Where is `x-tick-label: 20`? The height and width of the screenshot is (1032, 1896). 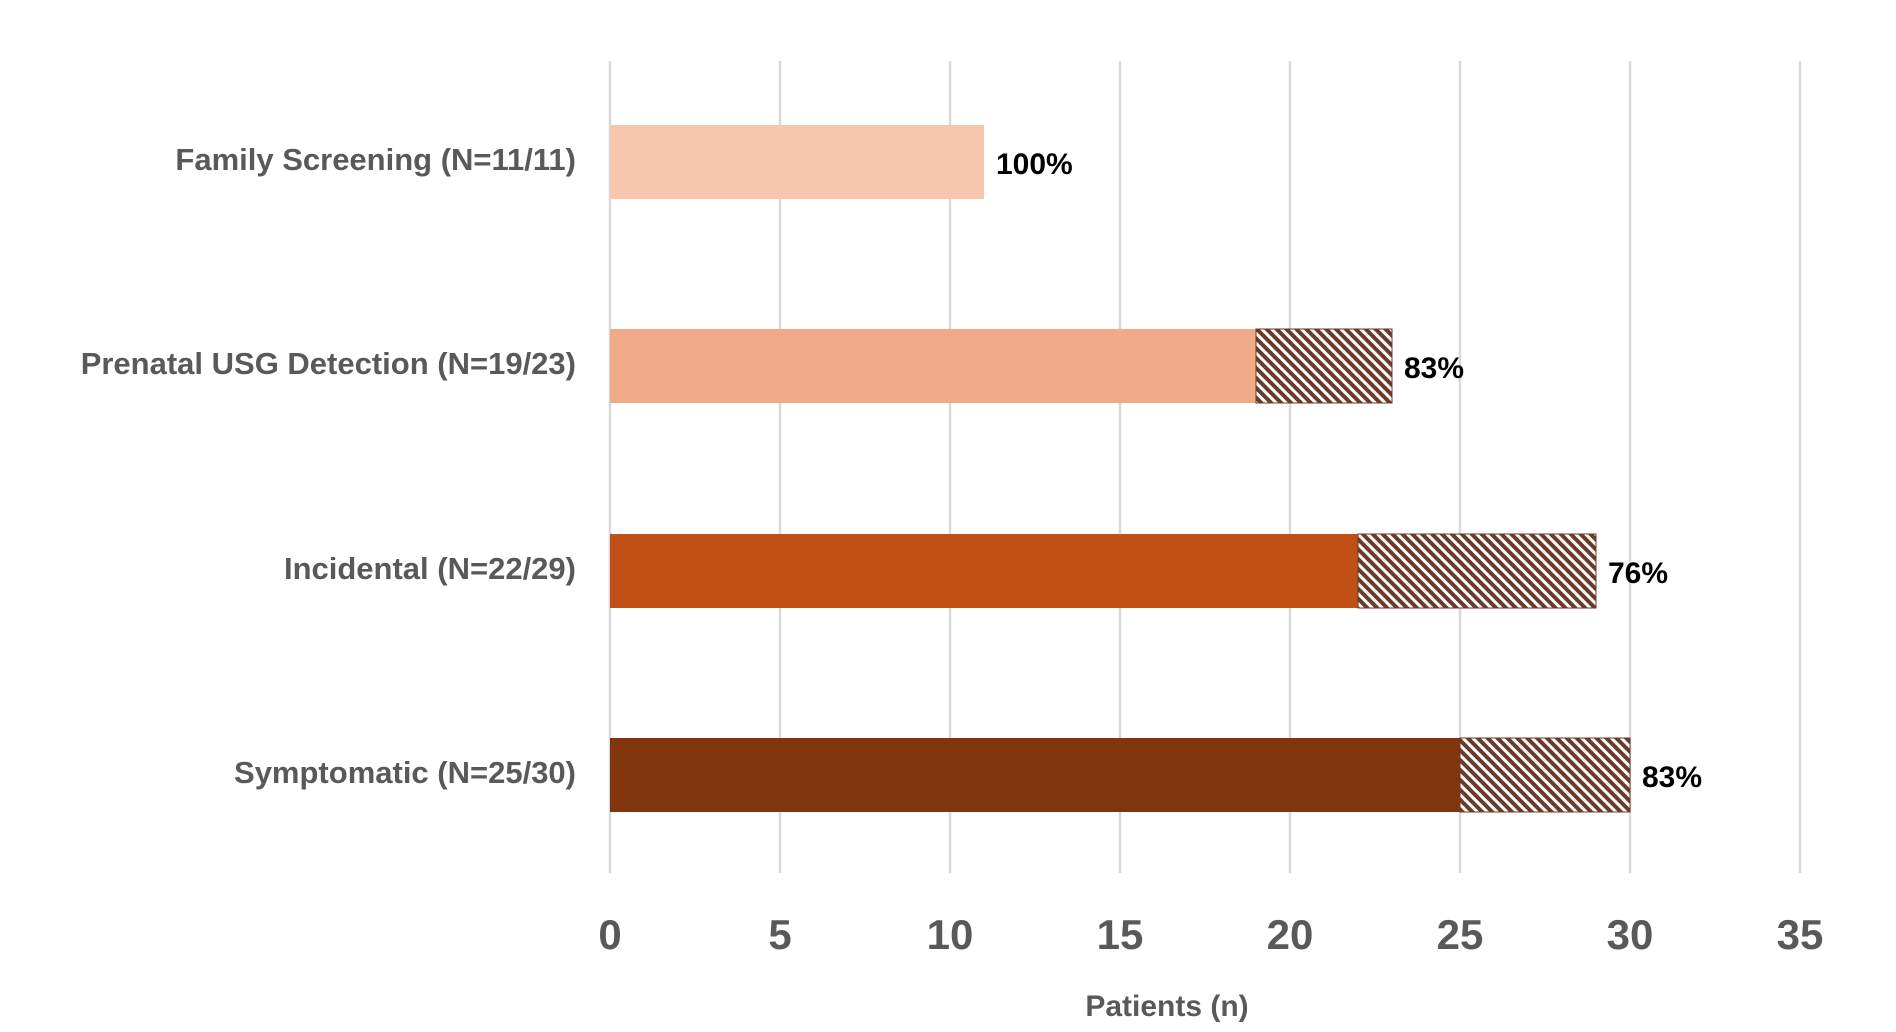
x-tick-label: 20 is located at coordinates (1290, 934).